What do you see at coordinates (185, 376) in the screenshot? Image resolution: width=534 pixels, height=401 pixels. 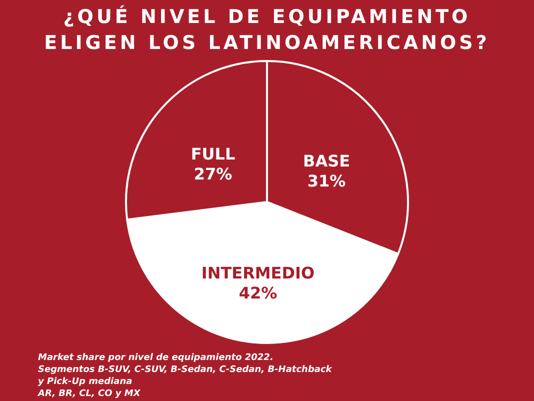 I see `text: Segmentos B-SUV, C-SUV, B-Sedan, C-Sedan, B-Hatchback y Pick-Up mediana` at bounding box center [185, 376].